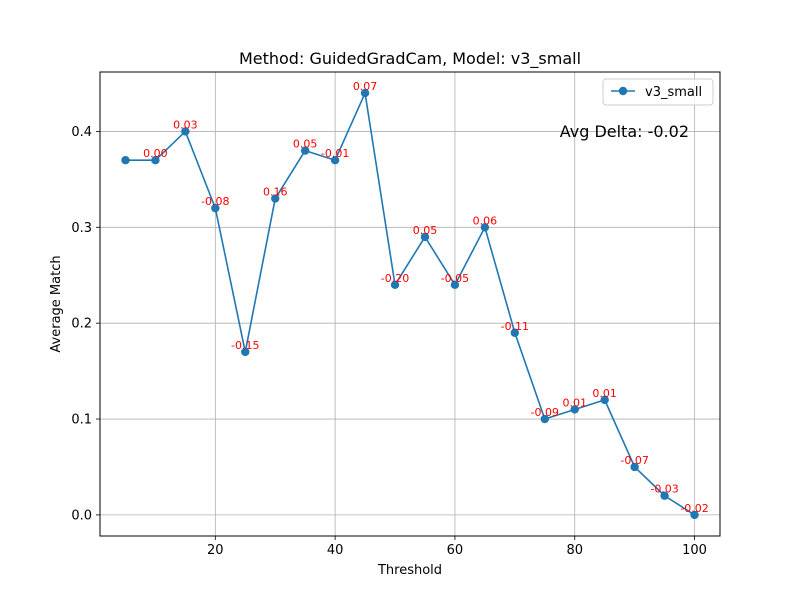  Describe the element at coordinates (335, 550) in the screenshot. I see `x-tick-label: 40` at that location.